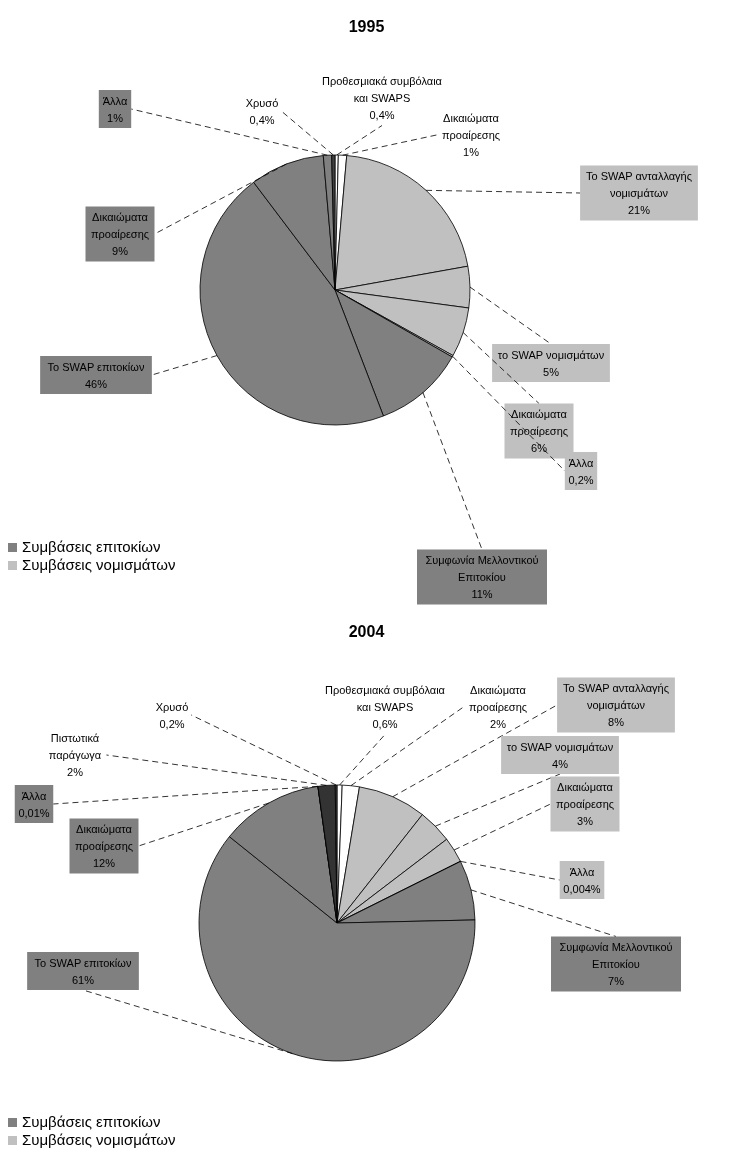  I want to click on data-label: 9%, so click(120, 251).